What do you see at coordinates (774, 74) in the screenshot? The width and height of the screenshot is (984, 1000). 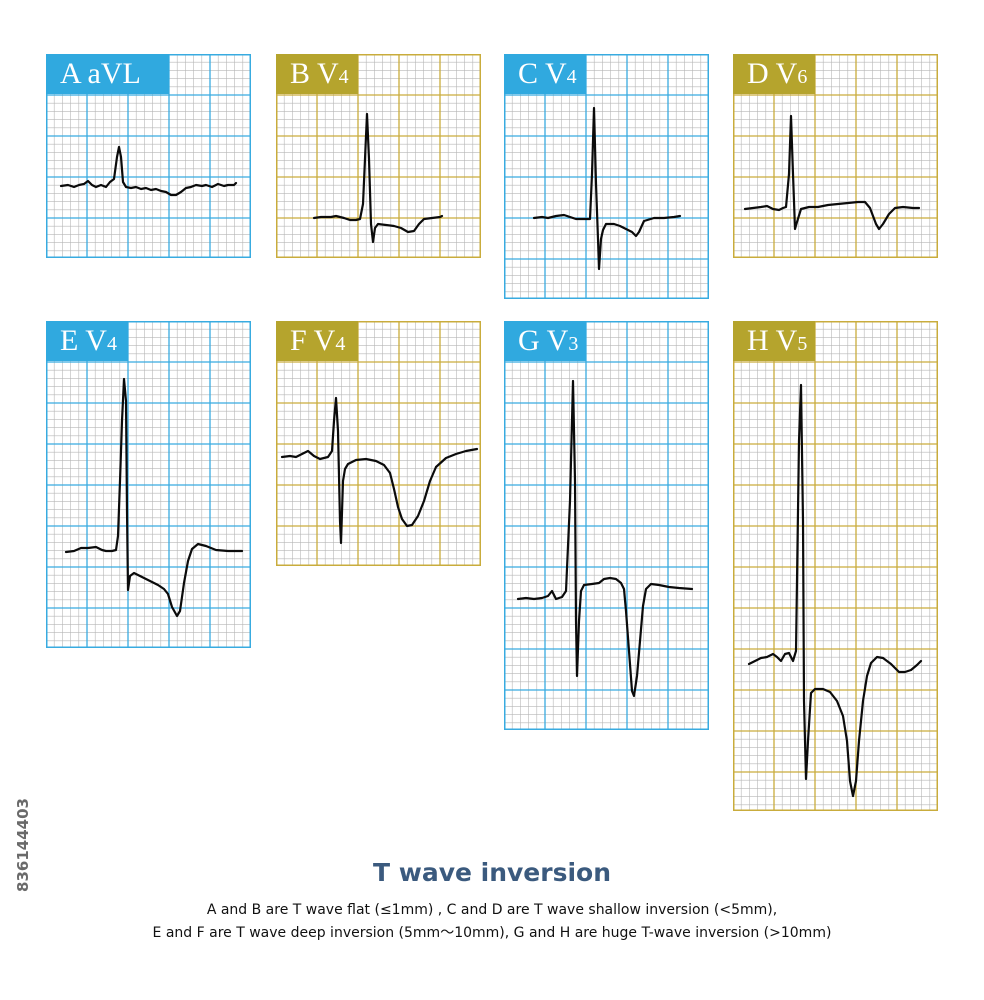 I see `panel-label-d: D V6` at bounding box center [774, 74].